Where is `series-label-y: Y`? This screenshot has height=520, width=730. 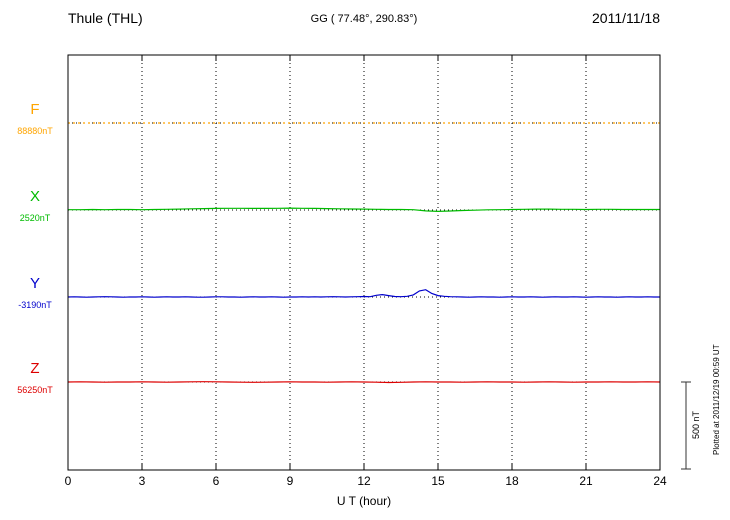 series-label-y: Y is located at coordinates (34, 283).